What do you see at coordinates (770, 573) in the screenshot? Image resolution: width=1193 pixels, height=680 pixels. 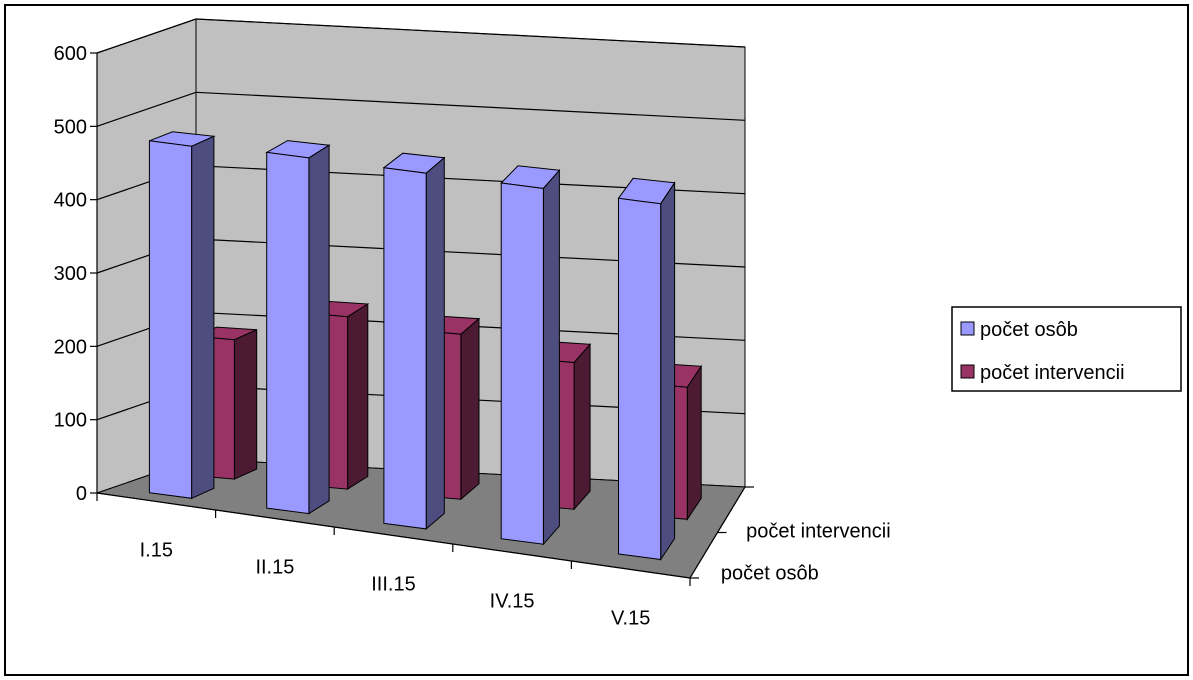 I see `depth-tick-label: počet osôb` at bounding box center [770, 573].